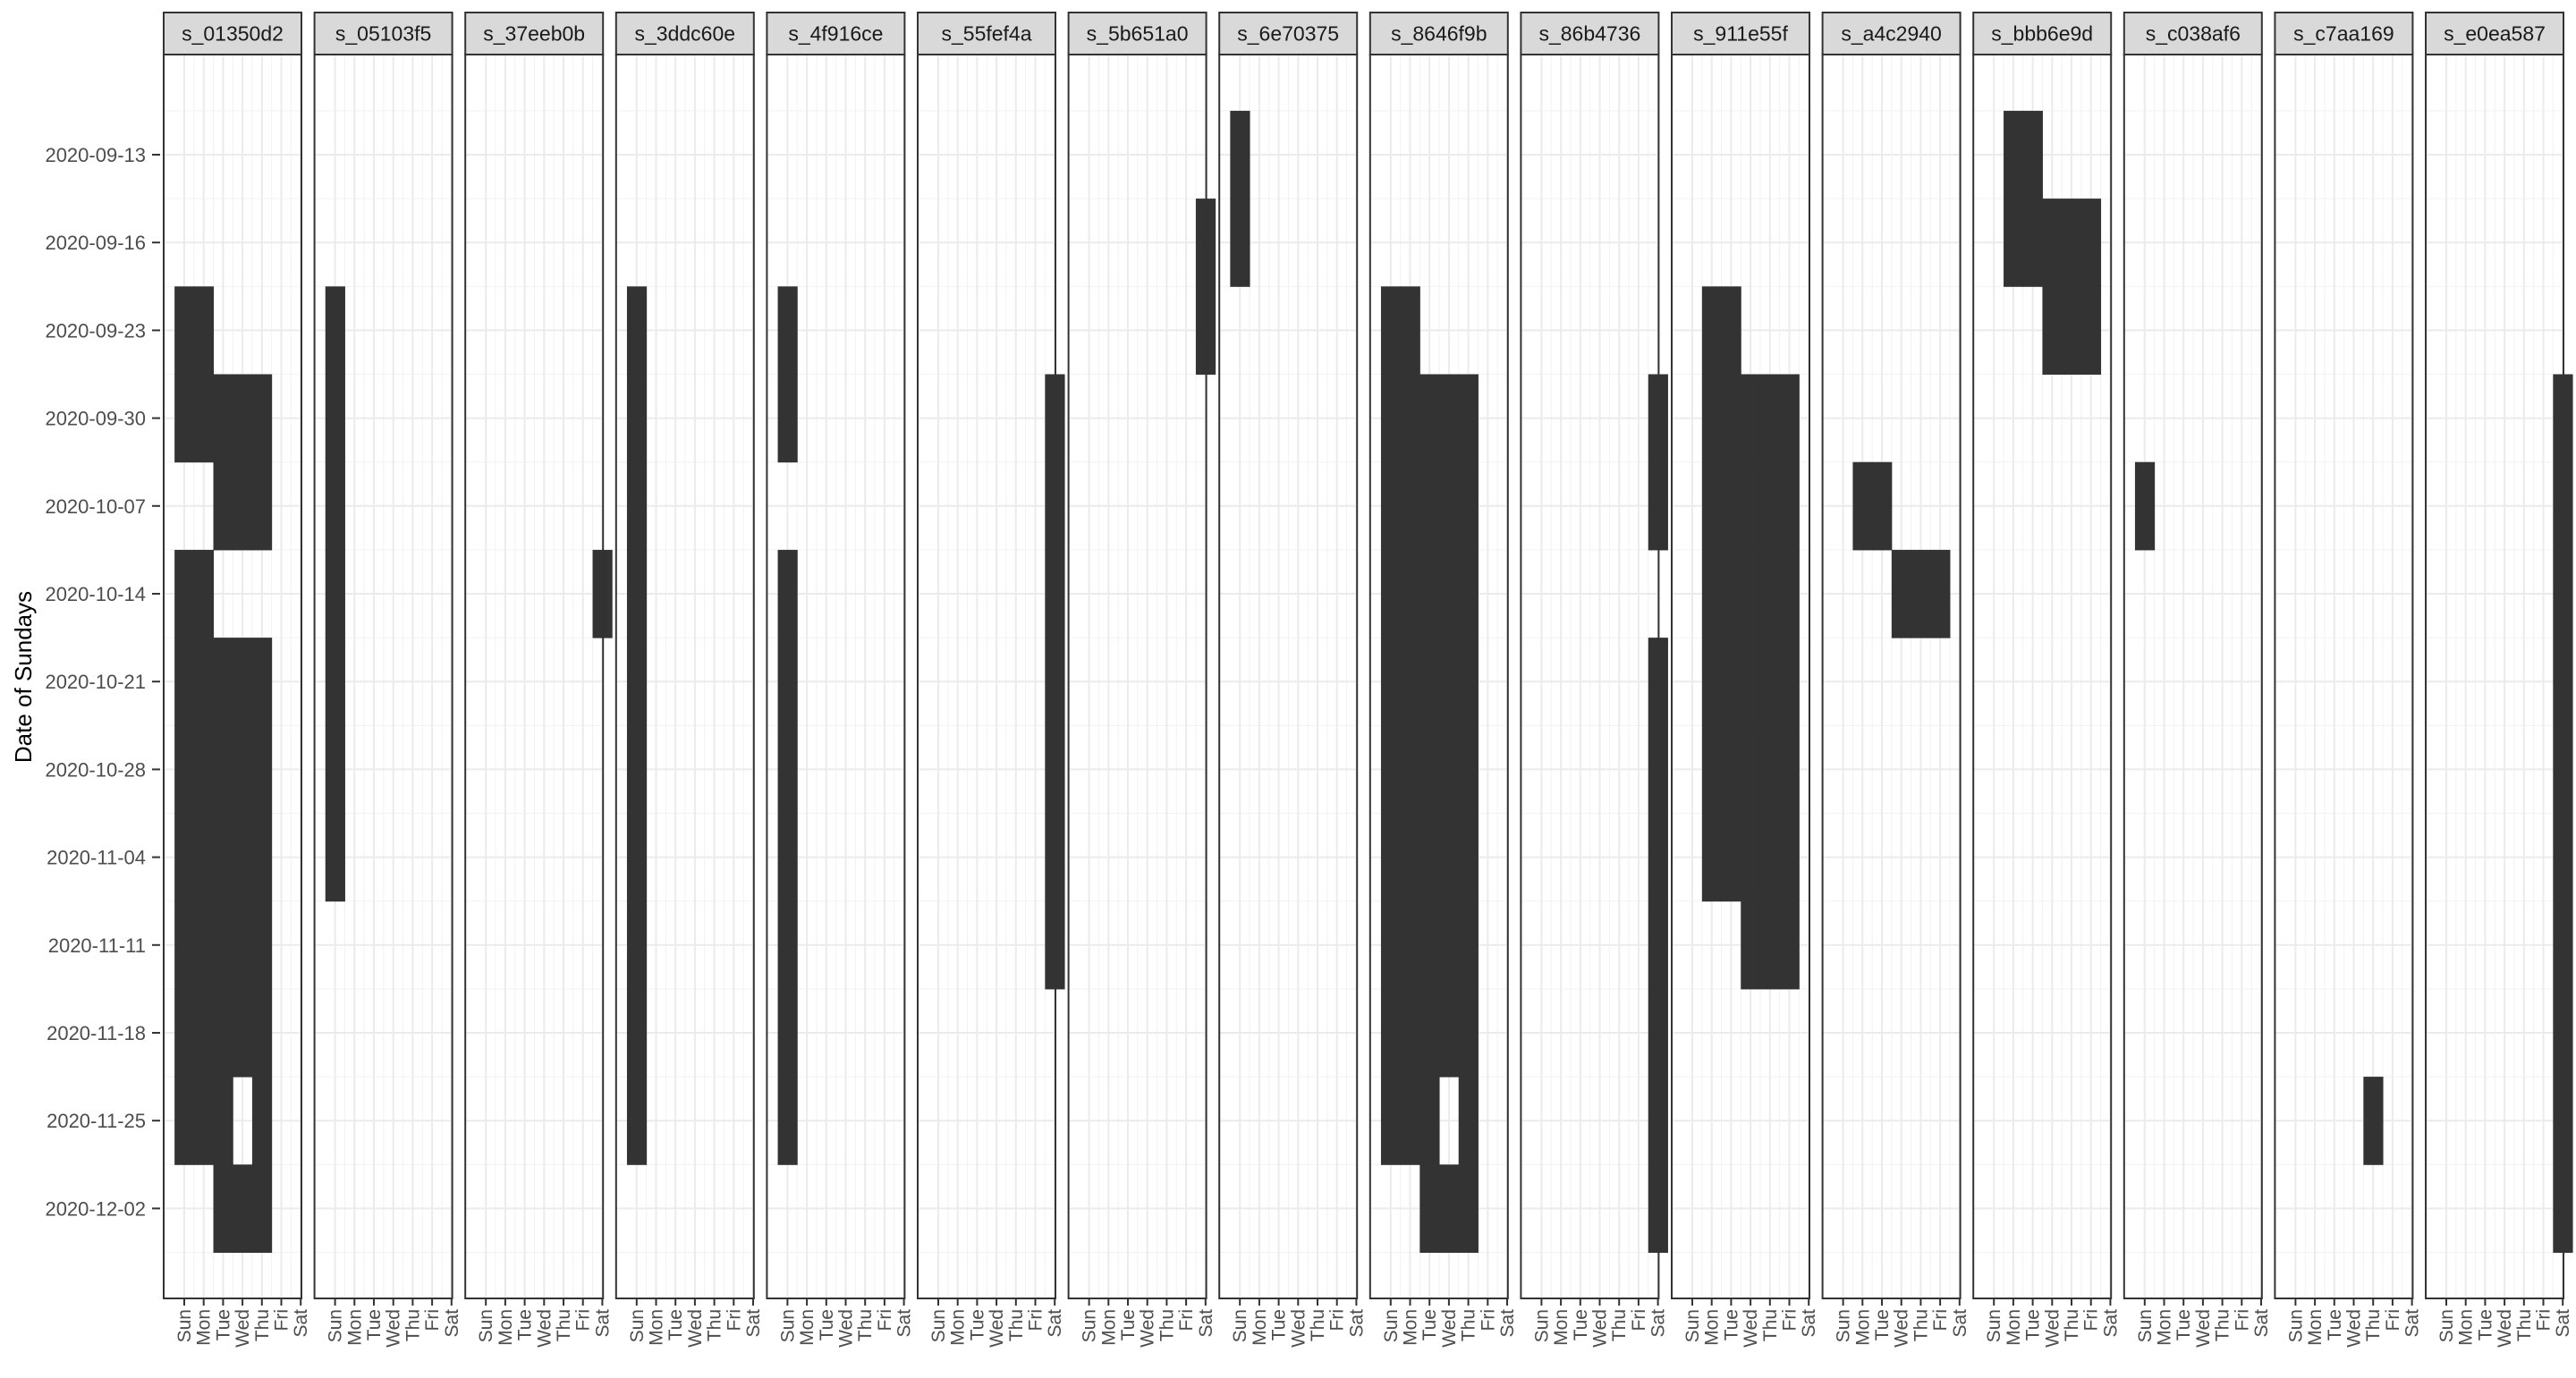 The image size is (2576, 1378). I want to click on panel-title: s_55fef4a, so click(986, 34).